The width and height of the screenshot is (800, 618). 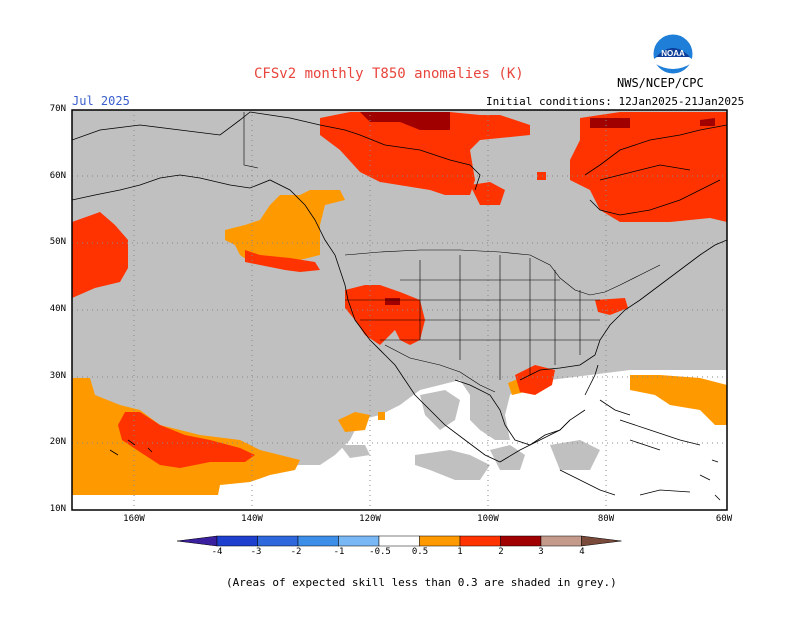 I want to click on agency-label: NWS/NCEP/CPC, so click(x=660, y=83).